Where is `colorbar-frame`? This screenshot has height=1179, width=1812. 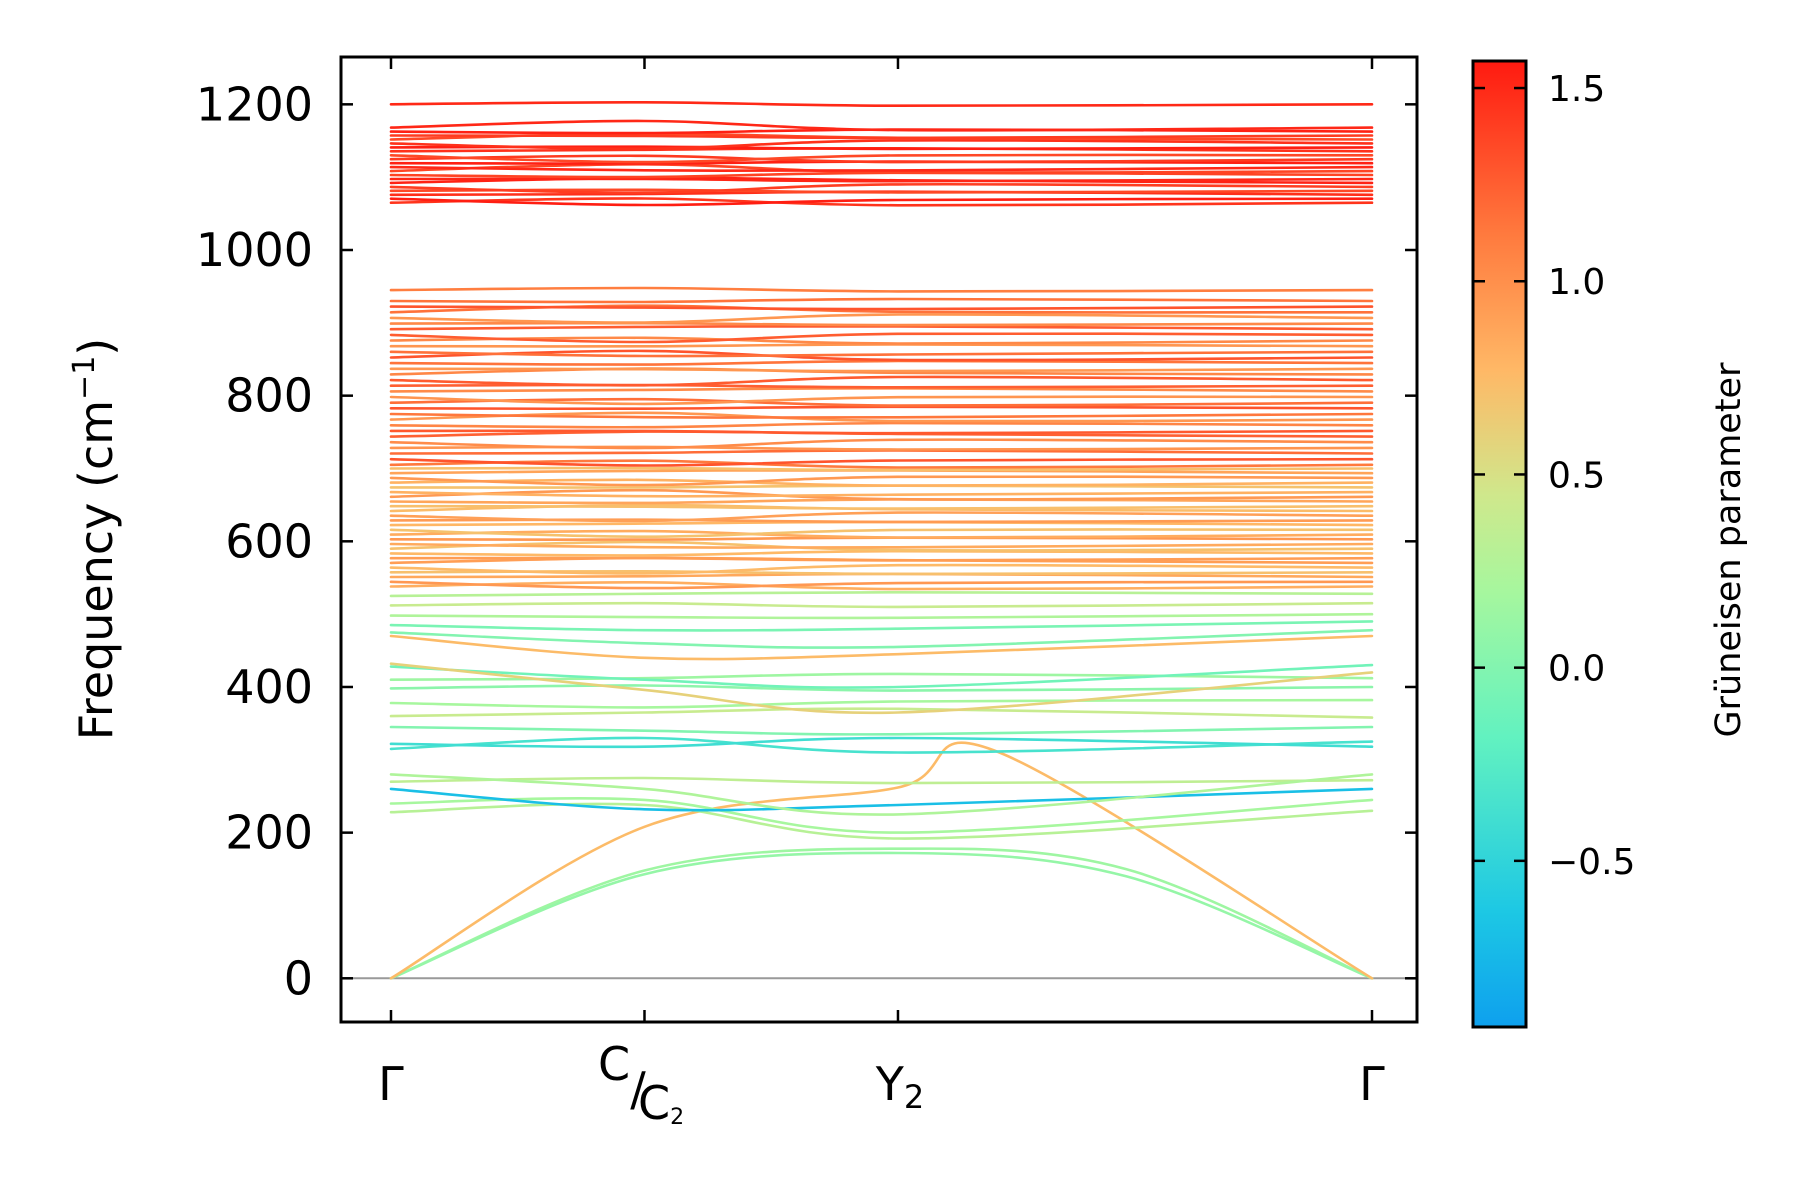
colorbar-frame is located at coordinates (1499, 544).